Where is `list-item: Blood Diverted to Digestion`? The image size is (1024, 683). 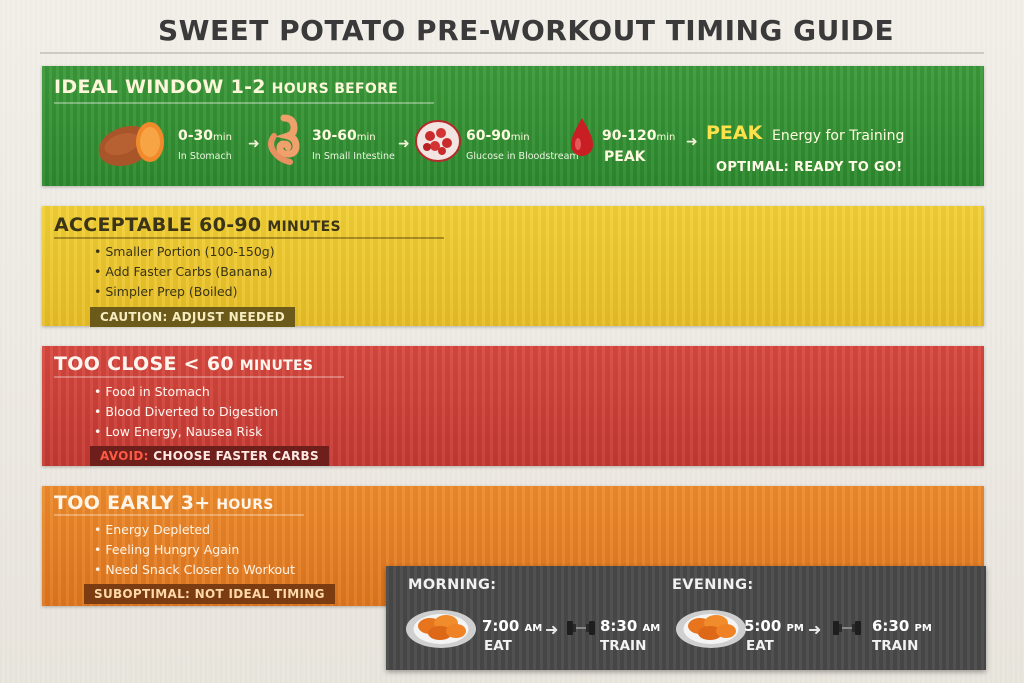 list-item: Blood Diverted to Digestion is located at coordinates (186, 412).